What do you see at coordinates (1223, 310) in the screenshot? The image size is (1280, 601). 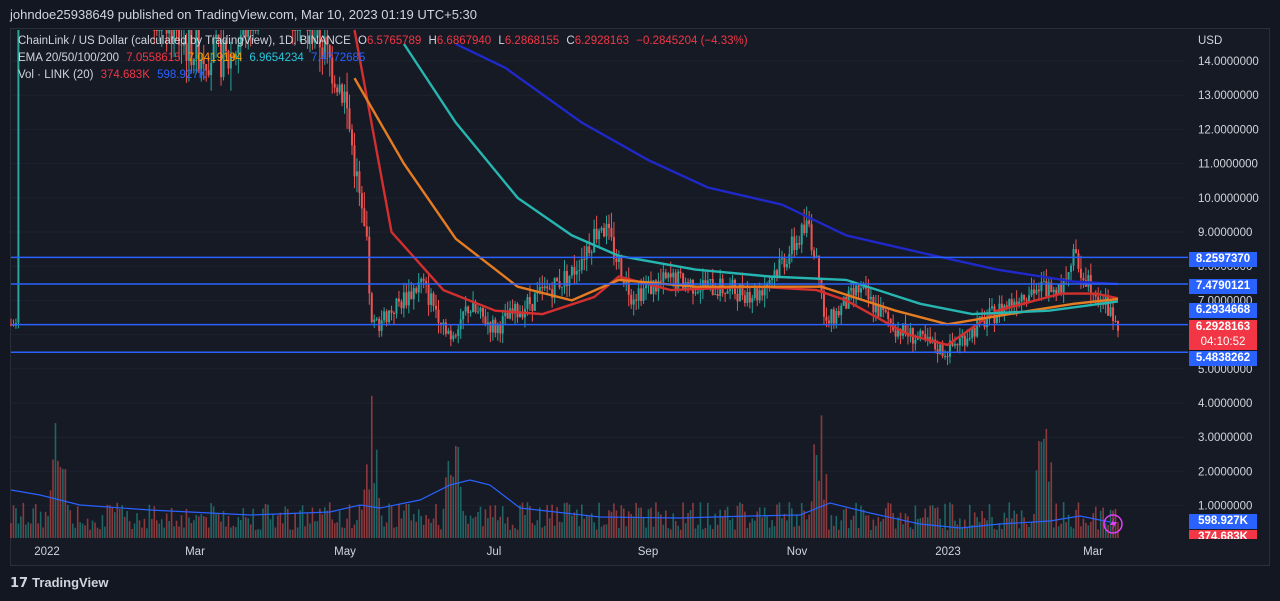 I see `level-tag-3: 6.2934668` at bounding box center [1223, 310].